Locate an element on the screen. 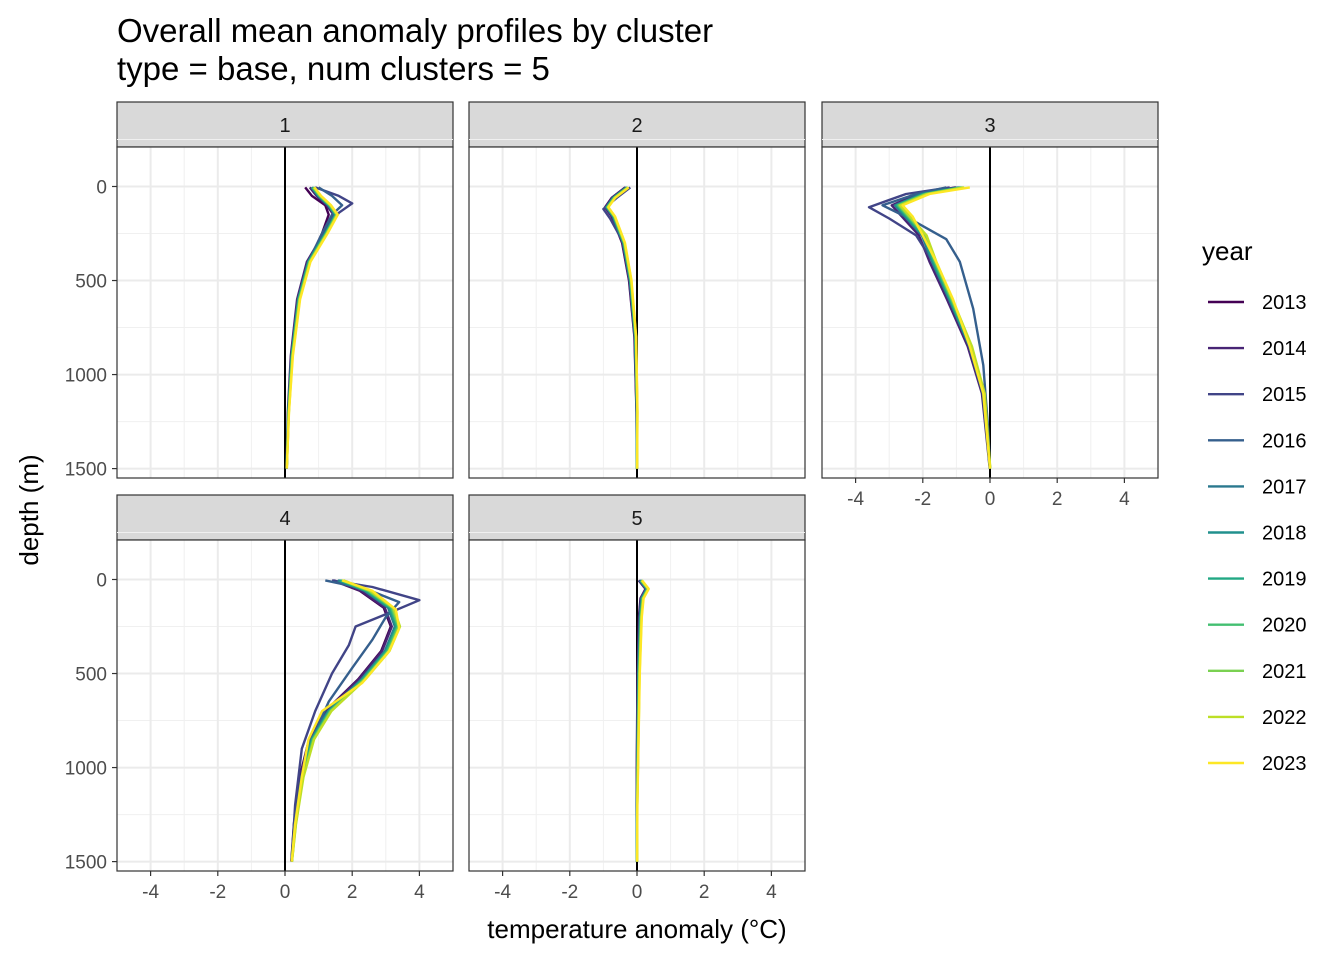  chart-subtitle: type = base, num clusters = 5 is located at coordinates (333, 68).